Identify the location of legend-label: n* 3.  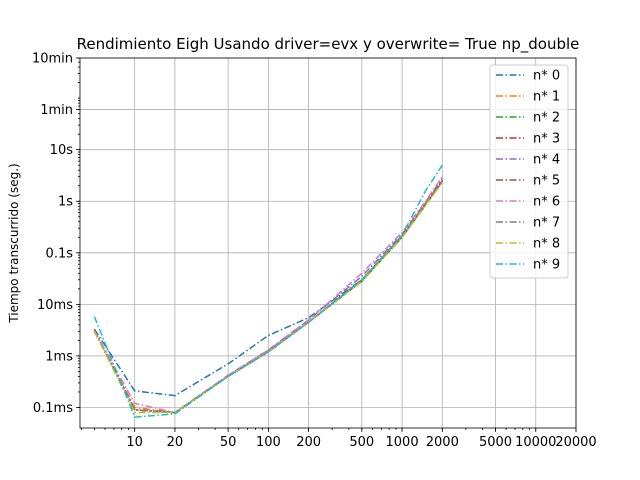
(546, 139).